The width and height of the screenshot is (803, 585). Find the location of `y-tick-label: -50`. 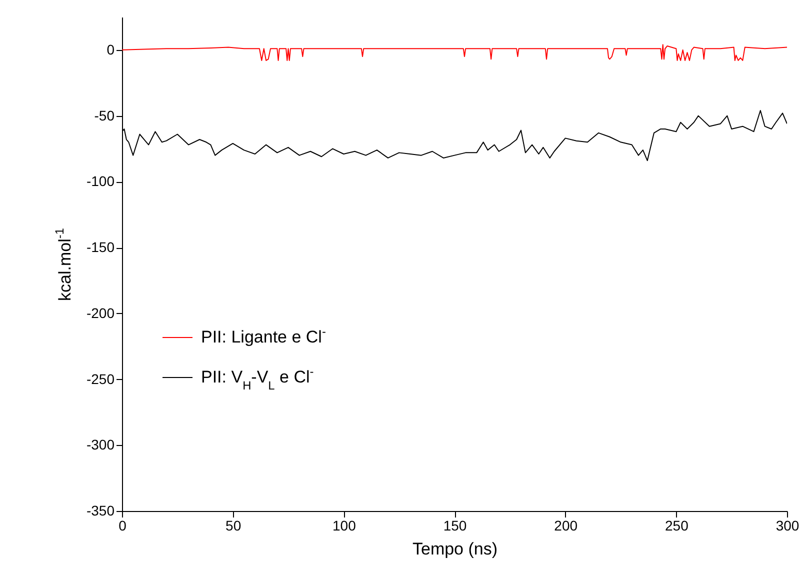

y-tick-label: -50 is located at coordinates (104, 115).